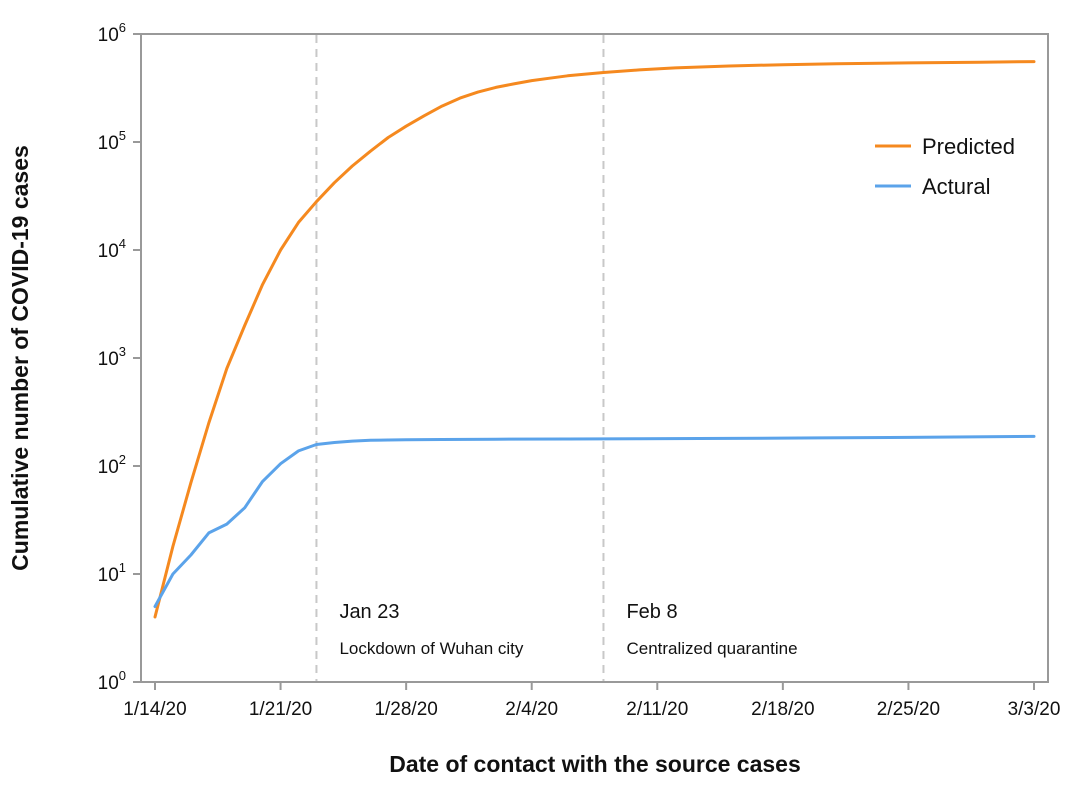 The width and height of the screenshot is (1080, 791). Describe the element at coordinates (968, 146) in the screenshot. I see `legend-label-predicted: Predicted` at that location.